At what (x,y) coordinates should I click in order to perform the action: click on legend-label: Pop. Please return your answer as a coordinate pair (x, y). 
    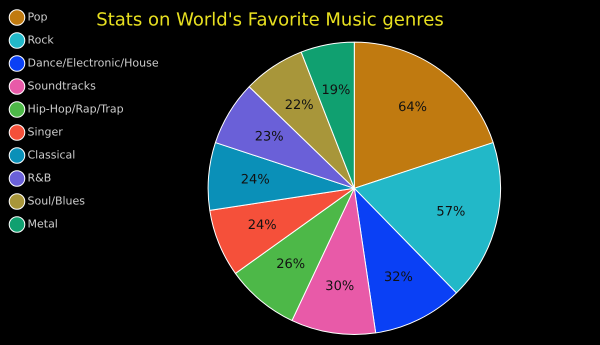
    Looking at the image, I should click on (38, 17).